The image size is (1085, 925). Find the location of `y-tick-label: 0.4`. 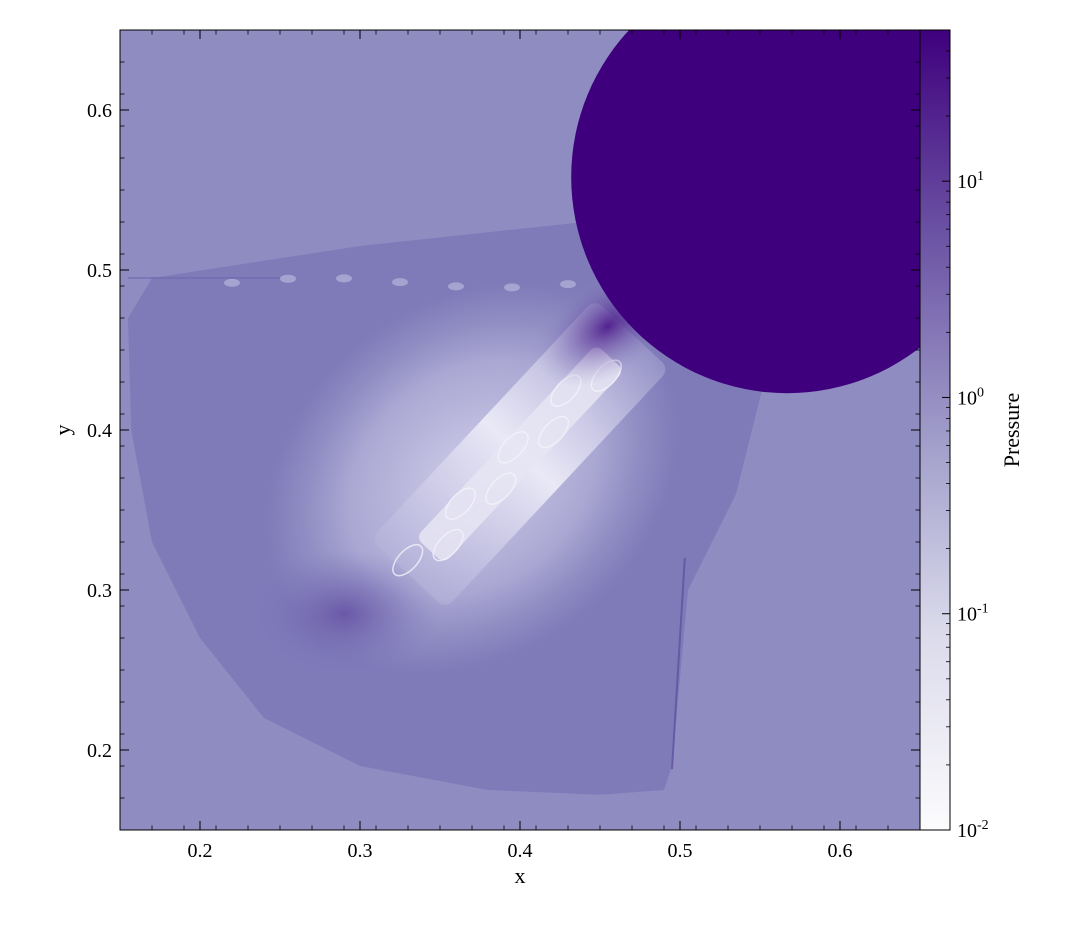

y-tick-label: 0.4 is located at coordinates (99, 431).